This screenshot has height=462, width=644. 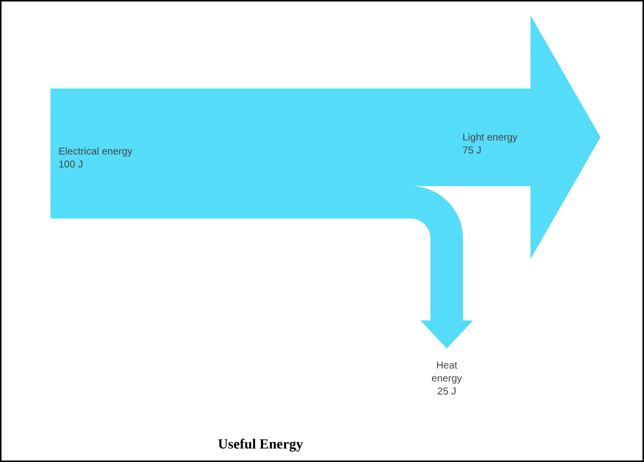 What do you see at coordinates (472, 151) in the screenshot?
I see `data-label: 75 J` at bounding box center [472, 151].